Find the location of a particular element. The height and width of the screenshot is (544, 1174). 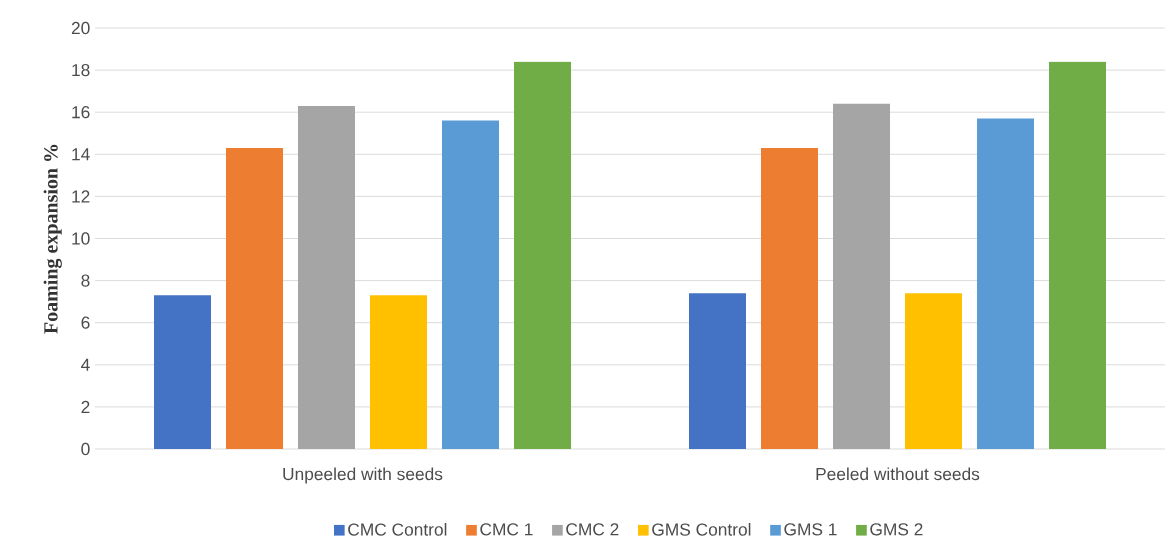

y-tick-label: 4 is located at coordinates (85, 364).